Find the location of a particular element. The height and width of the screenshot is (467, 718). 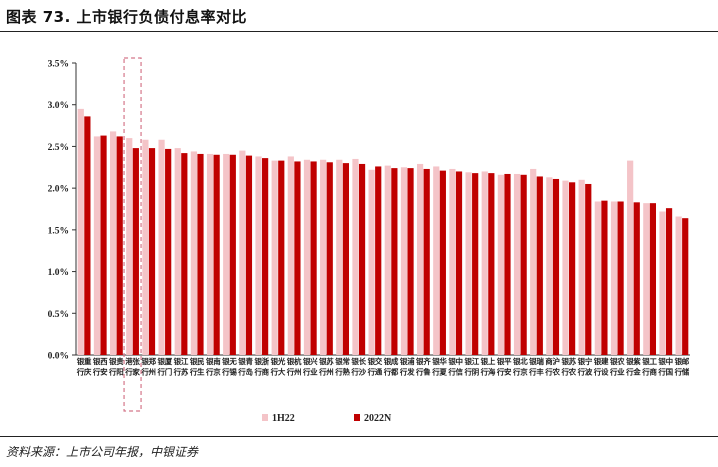

category-label-char: 上 is located at coordinates (492, 361).